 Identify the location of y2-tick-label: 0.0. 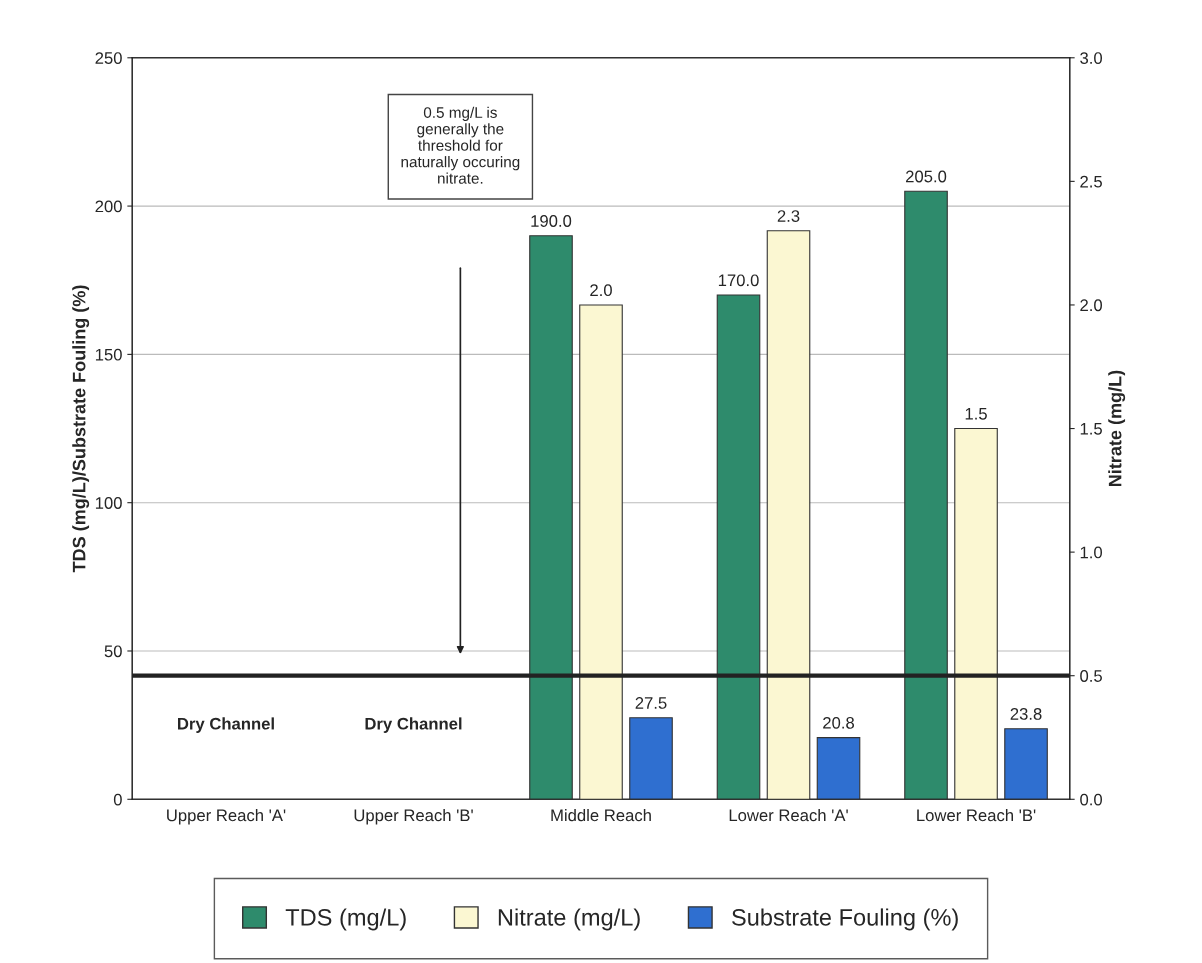
(1091, 799).